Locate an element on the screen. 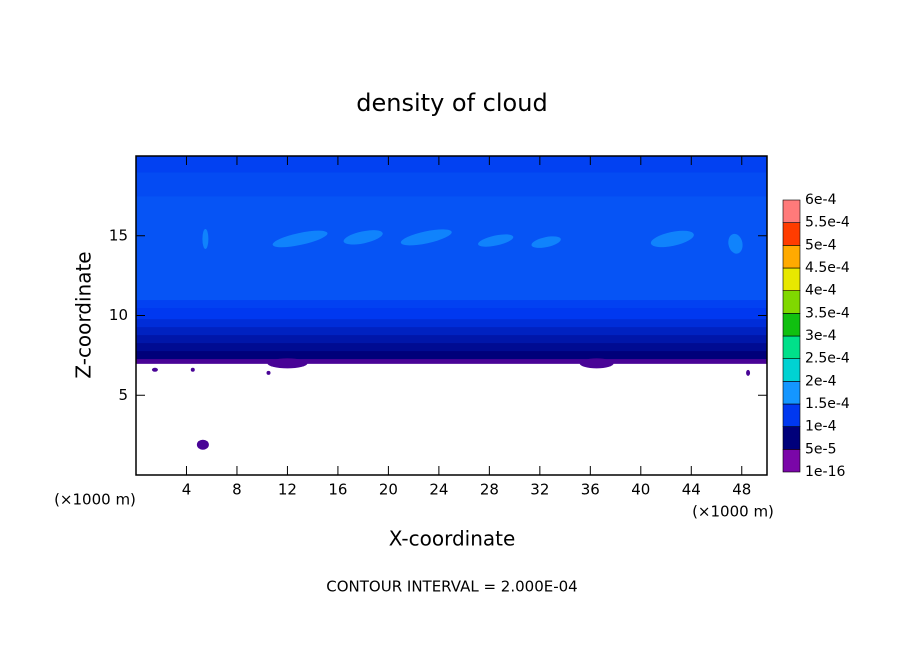  x-tick-label: 40 is located at coordinates (640, 490).